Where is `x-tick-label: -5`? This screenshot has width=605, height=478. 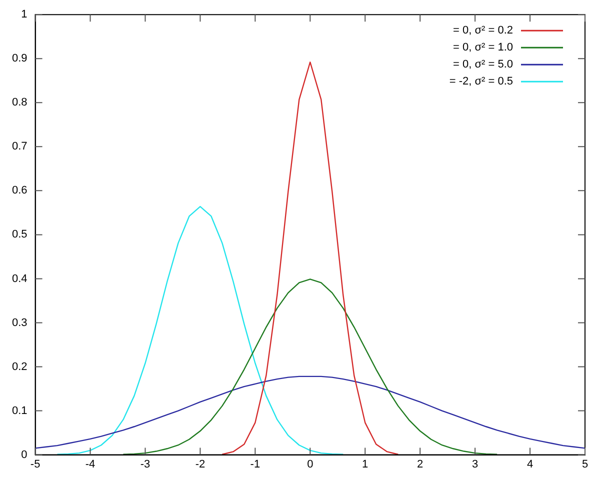 x-tick-label: -5 is located at coordinates (35, 464).